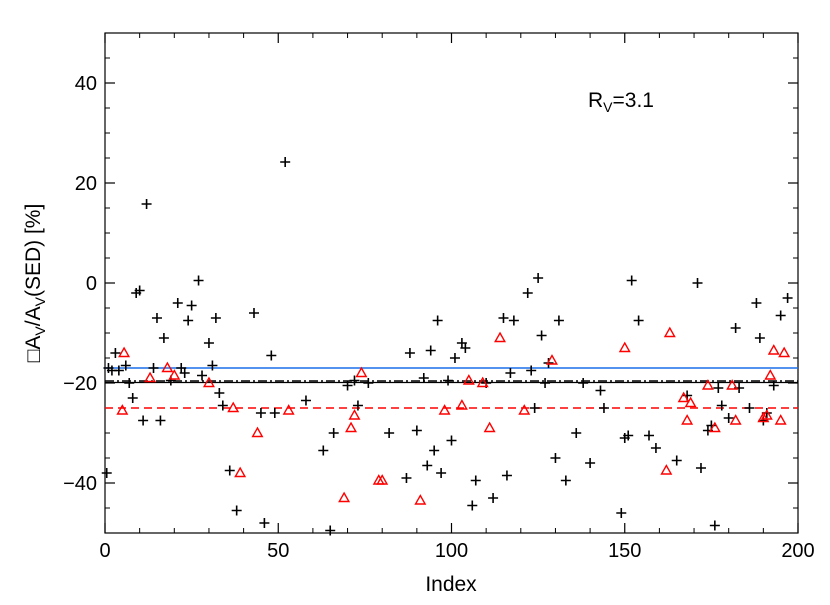  Describe the element at coordinates (86, 184) in the screenshot. I see `y-tick-label: 20` at that location.